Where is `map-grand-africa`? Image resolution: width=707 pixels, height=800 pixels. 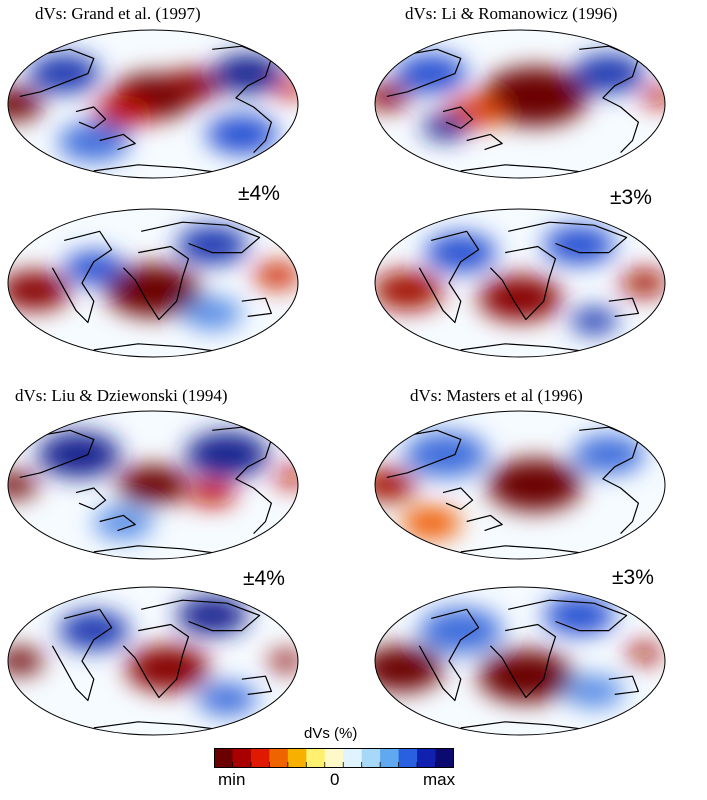 map-grand-africa is located at coordinates (153, 283).